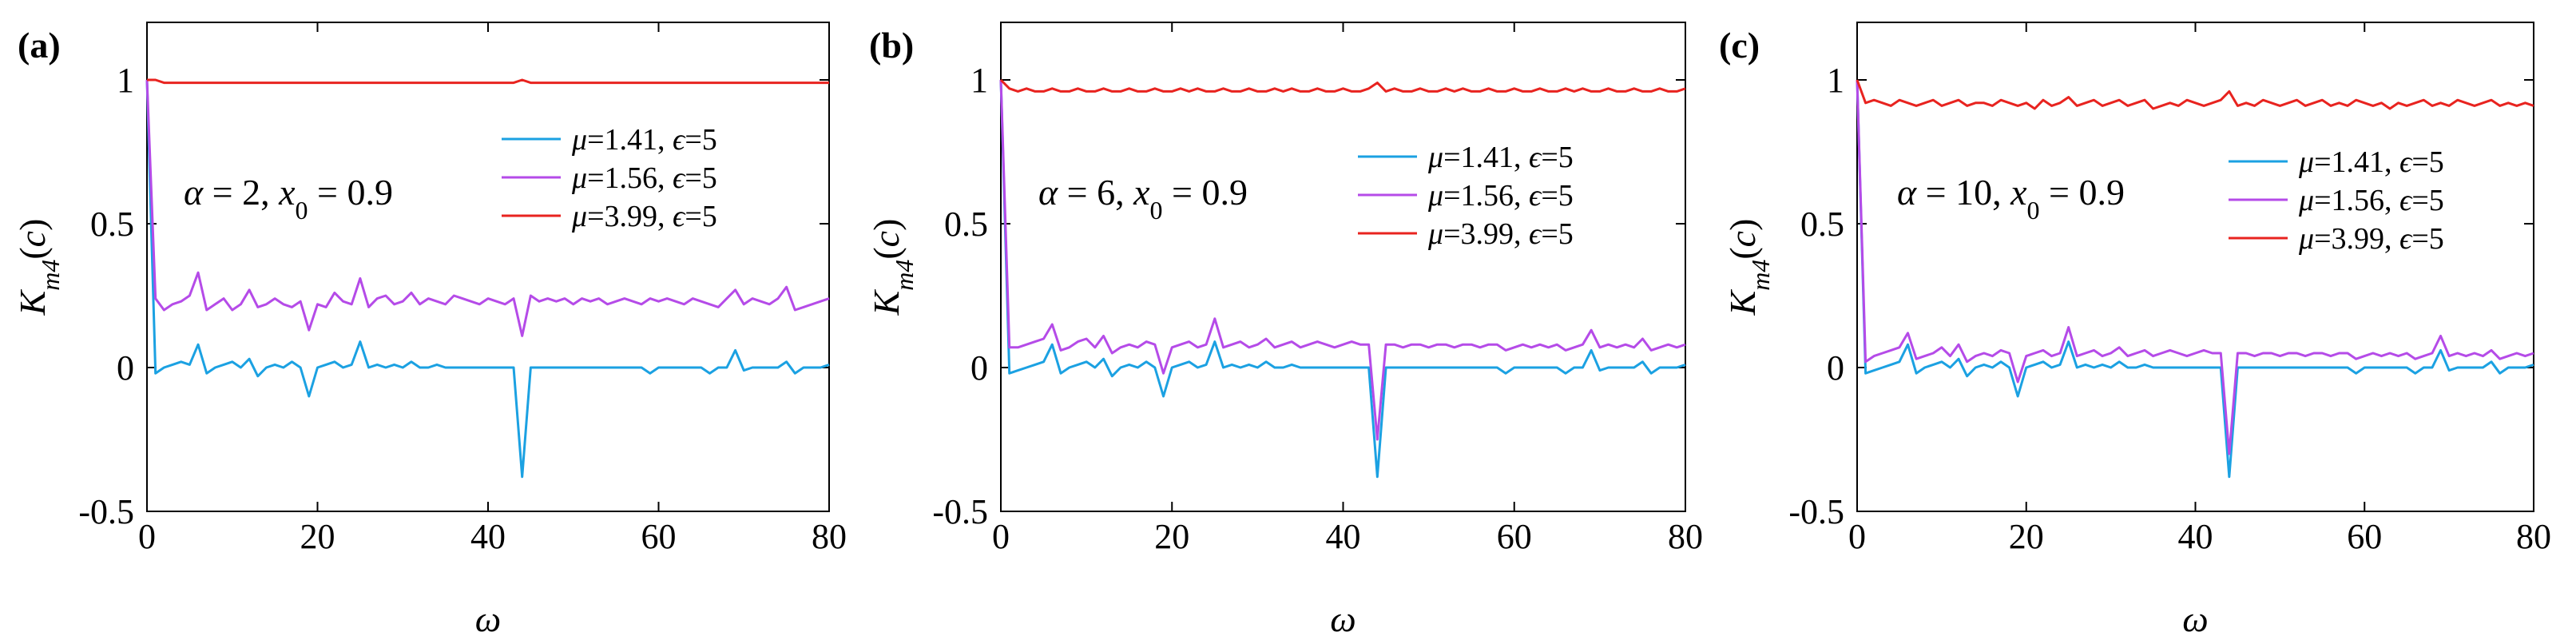  Describe the element at coordinates (288, 198) in the screenshot. I see `parameter-annotation: α = 2, x0 = 0.9` at that location.